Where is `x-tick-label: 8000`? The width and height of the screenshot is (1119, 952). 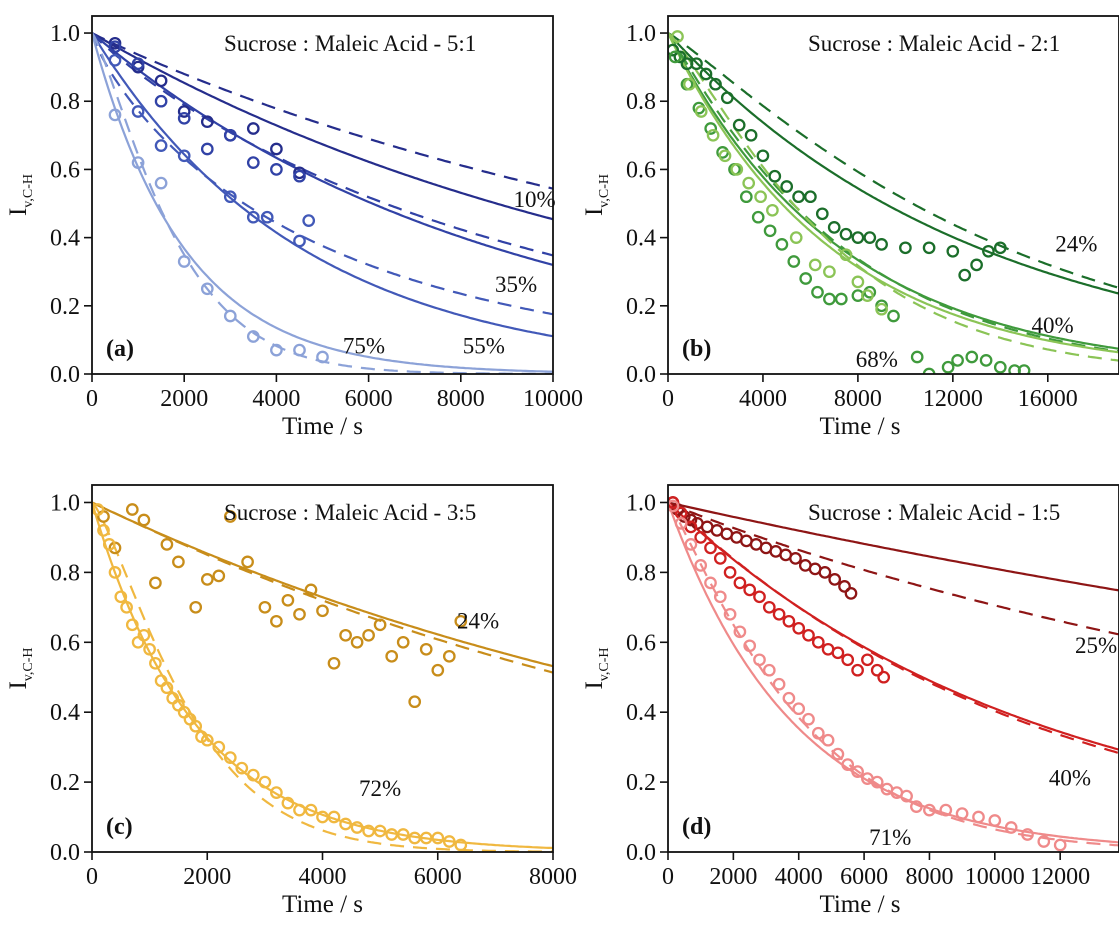
x-tick-label: 8000 is located at coordinates (929, 877).